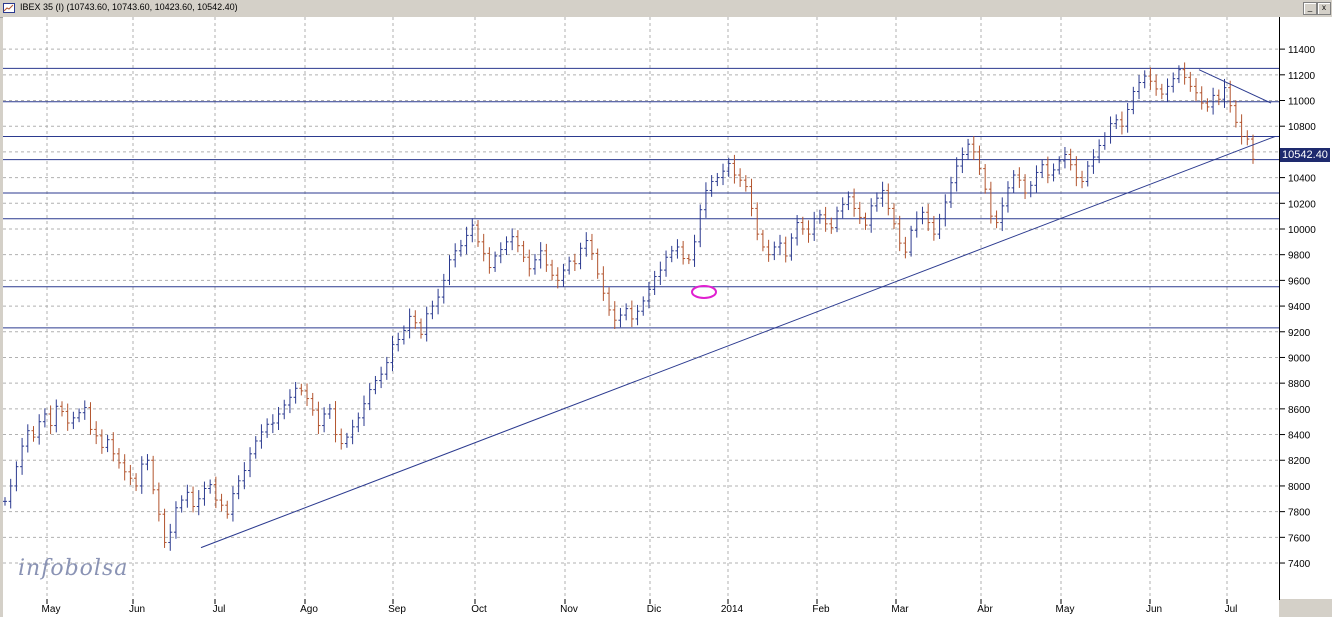 This screenshot has height=617, width=1332. What do you see at coordinates (1299, 256) in the screenshot?
I see `y-tick-label: 9800` at bounding box center [1299, 256].